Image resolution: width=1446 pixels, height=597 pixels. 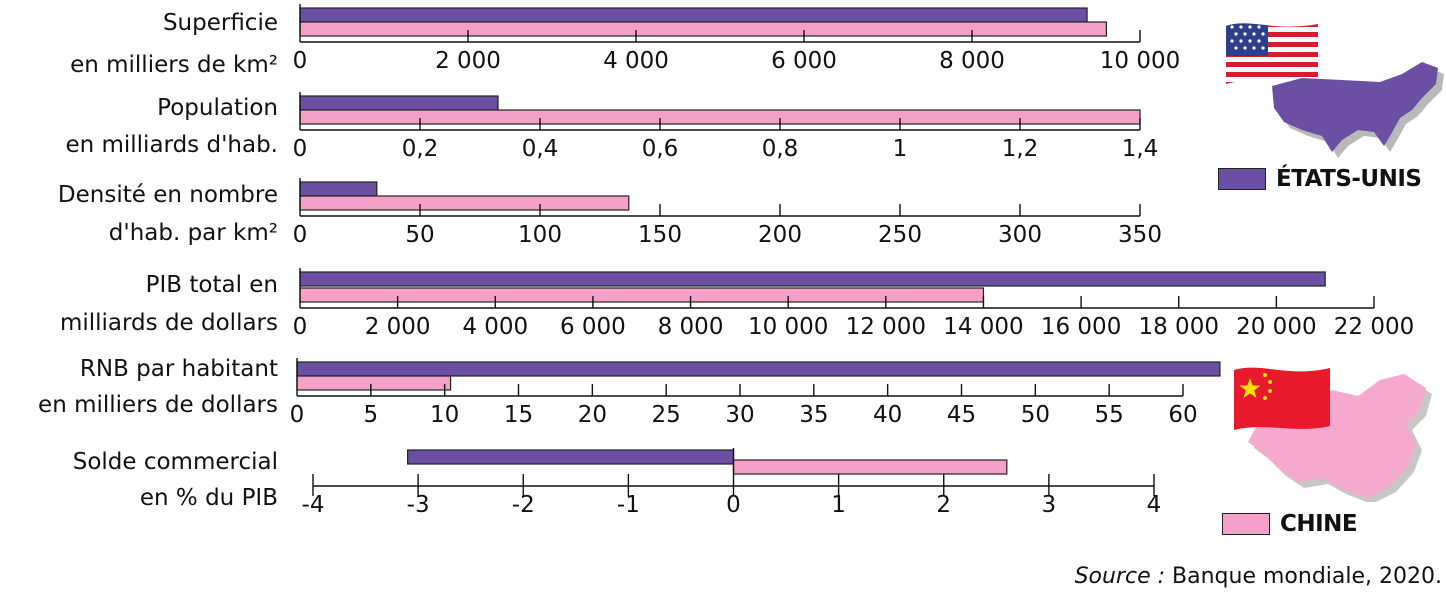 I want to click on tick-label-4-8: 40, so click(x=887, y=415).